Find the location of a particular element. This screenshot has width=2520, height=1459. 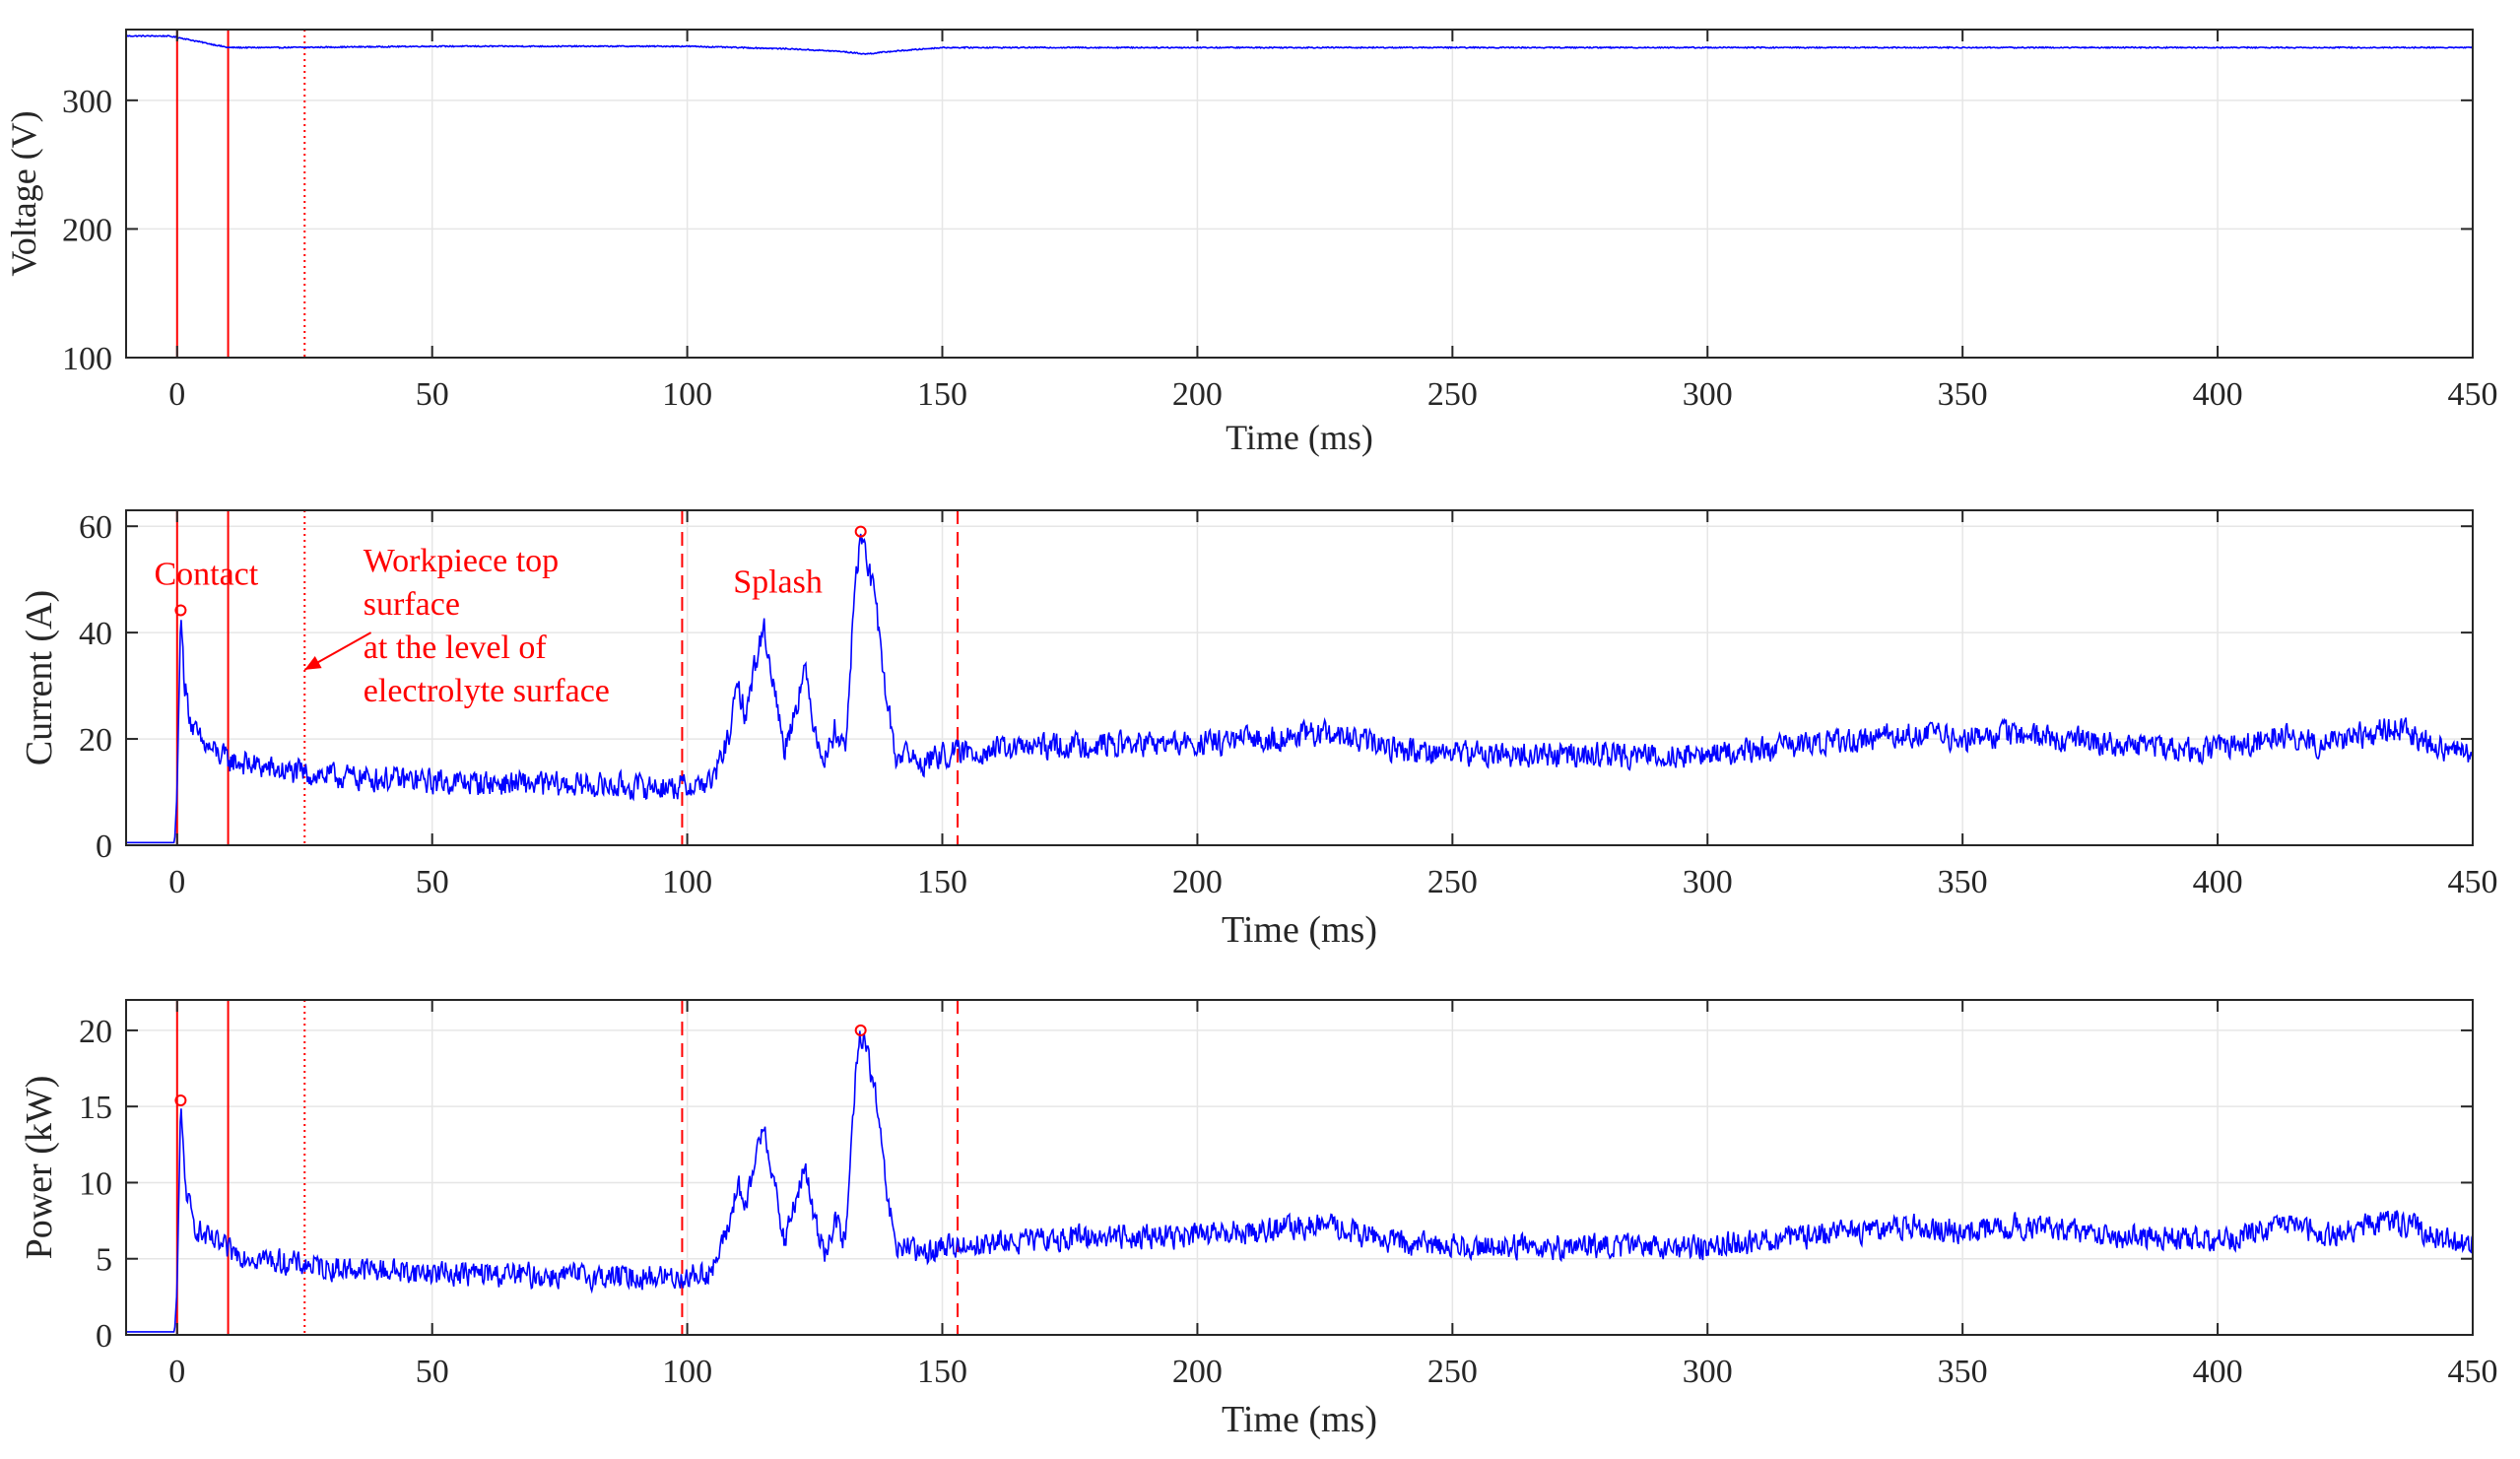

y-axis-title: Voltage (V) is located at coordinates (23, 193).